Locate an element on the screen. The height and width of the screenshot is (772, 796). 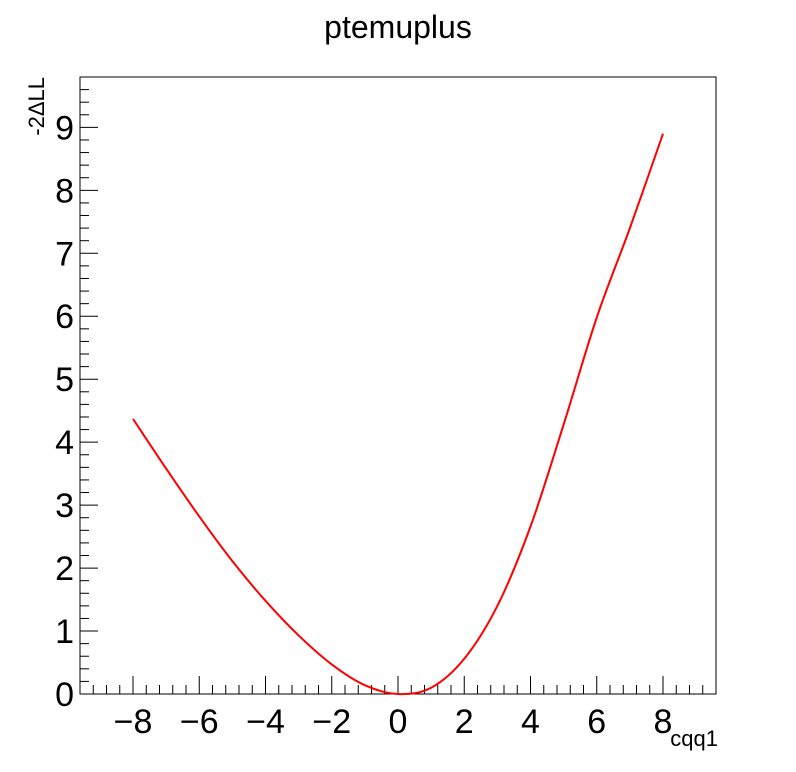
y-tick-label: 5 is located at coordinates (64, 380).